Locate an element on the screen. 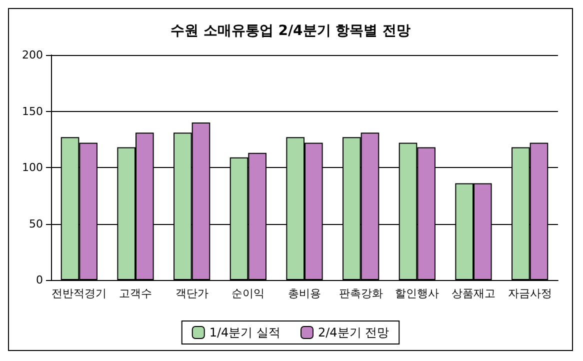 The width and height of the screenshot is (583, 361). legend-label: 2/4분기 전망 is located at coordinates (354, 333).